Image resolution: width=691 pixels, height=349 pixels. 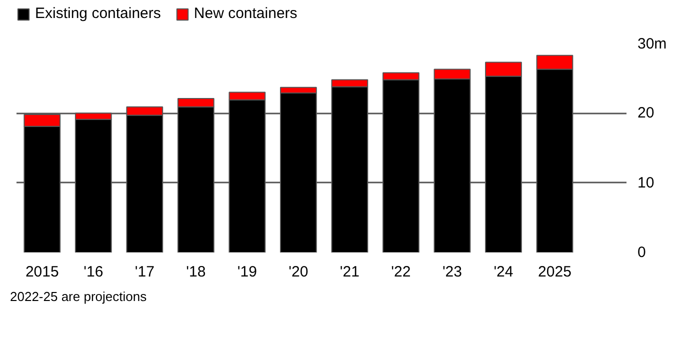 I want to click on x-tick-label: '18, so click(x=196, y=272).